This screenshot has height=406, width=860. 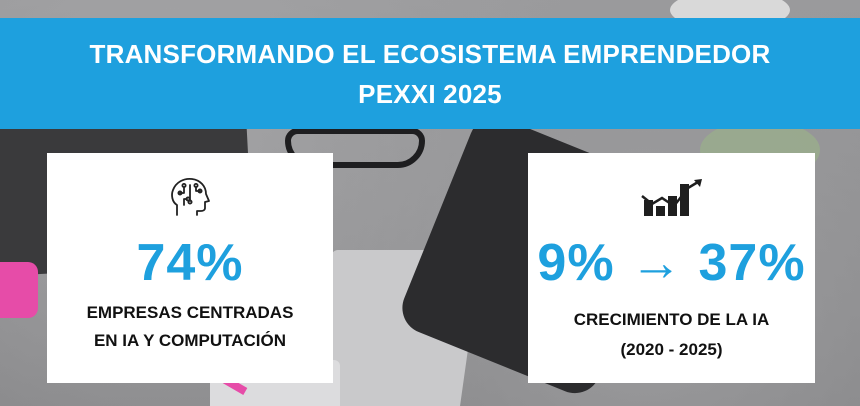 What do you see at coordinates (430, 53) in the screenshot?
I see `banner-title: TRANSFORMANDO EL ECOSISTEMA EMPRENDEDOR` at bounding box center [430, 53].